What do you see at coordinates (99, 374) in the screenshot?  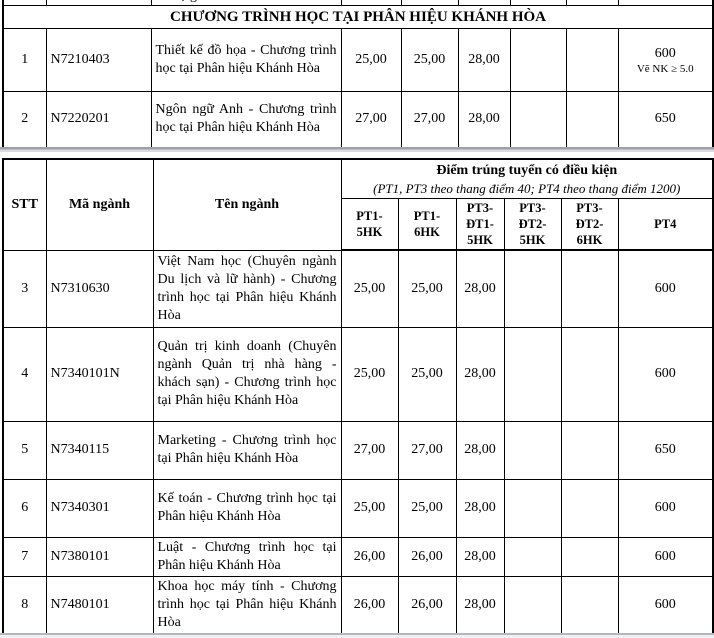 I see `code-cell: N7340101N` at bounding box center [99, 374].